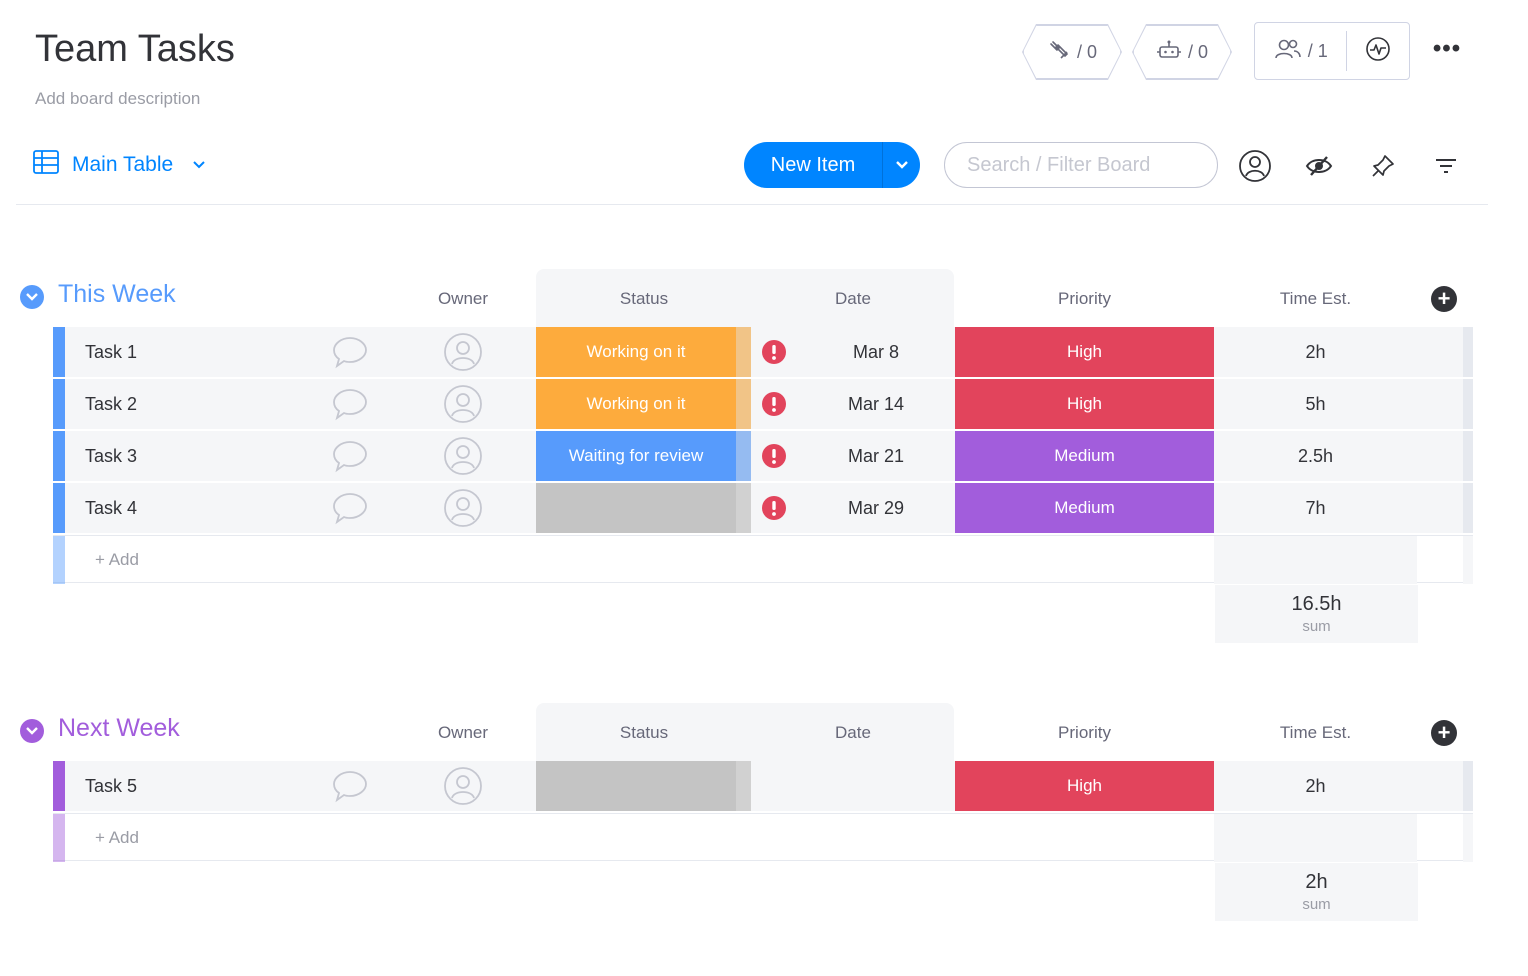 This screenshot has width=1528, height=976. I want to click on table-row: Task 2 Working on it Mar 14 High 5h, so click(763, 404).